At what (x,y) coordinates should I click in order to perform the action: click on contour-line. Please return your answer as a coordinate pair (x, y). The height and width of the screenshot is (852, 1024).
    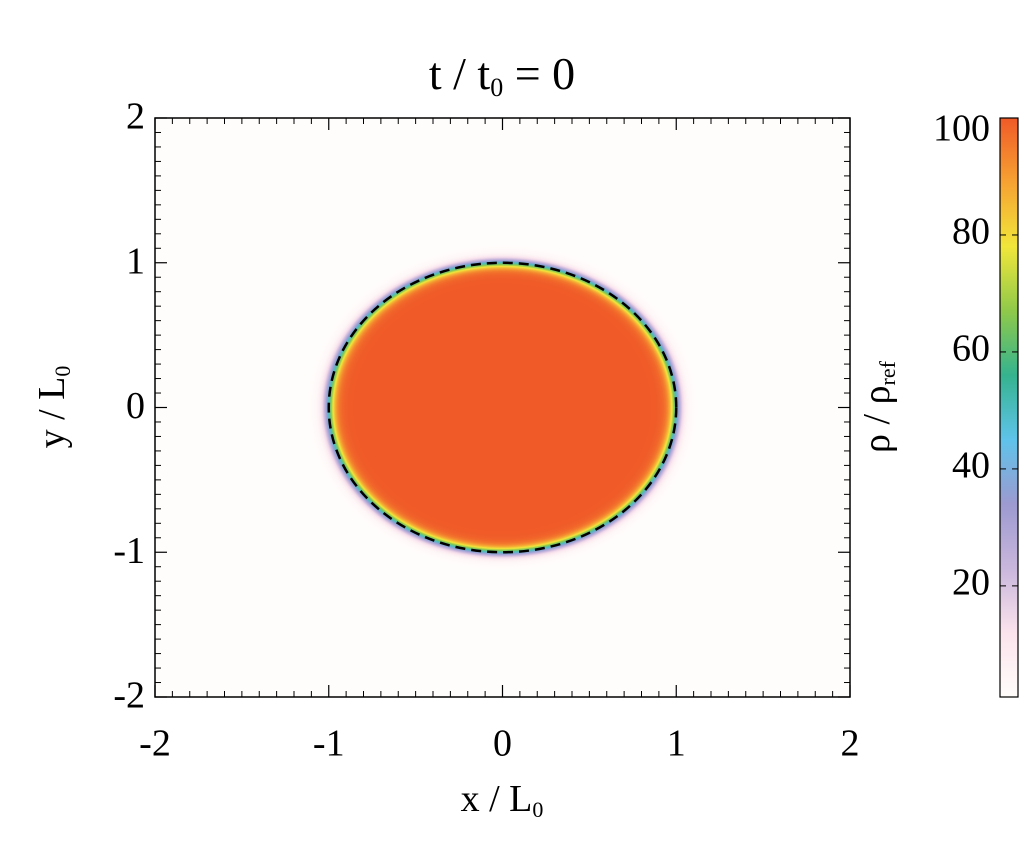
    Looking at the image, I should click on (502, 407).